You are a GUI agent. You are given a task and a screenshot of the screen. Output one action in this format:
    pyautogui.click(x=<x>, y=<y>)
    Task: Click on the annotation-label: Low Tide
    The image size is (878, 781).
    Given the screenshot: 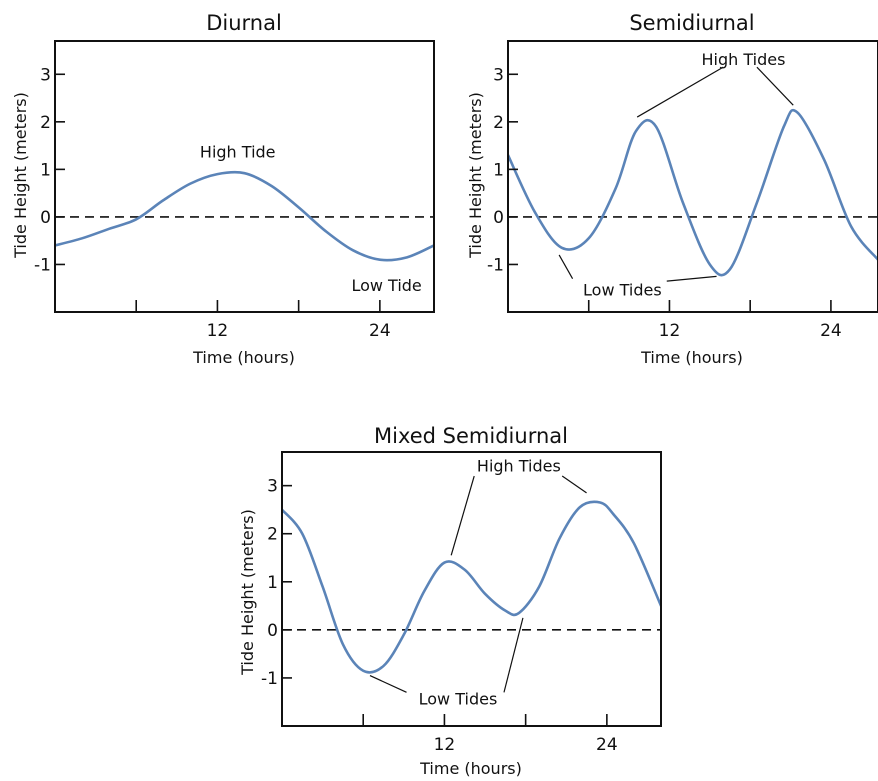 What is the action you would take?
    pyautogui.click(x=386, y=285)
    